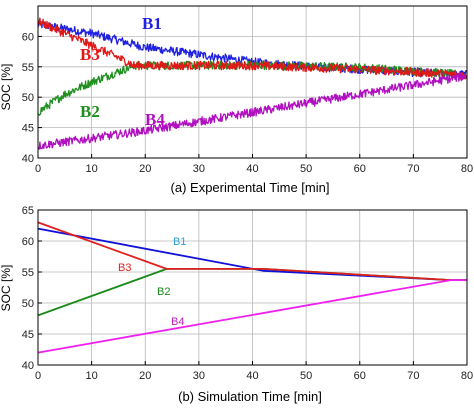 This screenshot has height=409, width=474. I want to click on panel-a-xtick-label: 10, so click(92, 169).